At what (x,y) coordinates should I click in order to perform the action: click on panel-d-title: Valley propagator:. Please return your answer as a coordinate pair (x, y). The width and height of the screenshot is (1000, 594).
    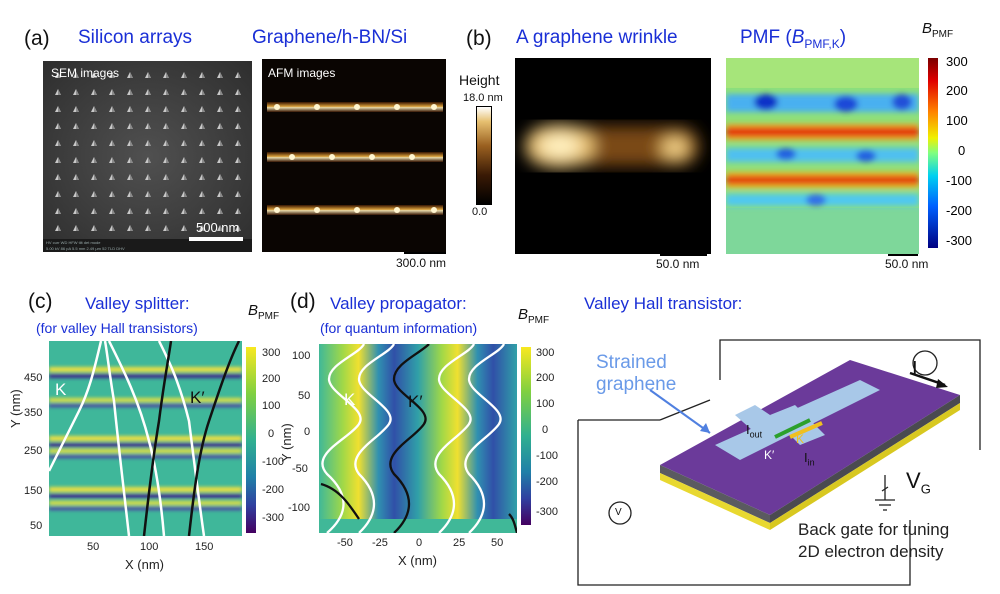
    Looking at the image, I should click on (398, 303).